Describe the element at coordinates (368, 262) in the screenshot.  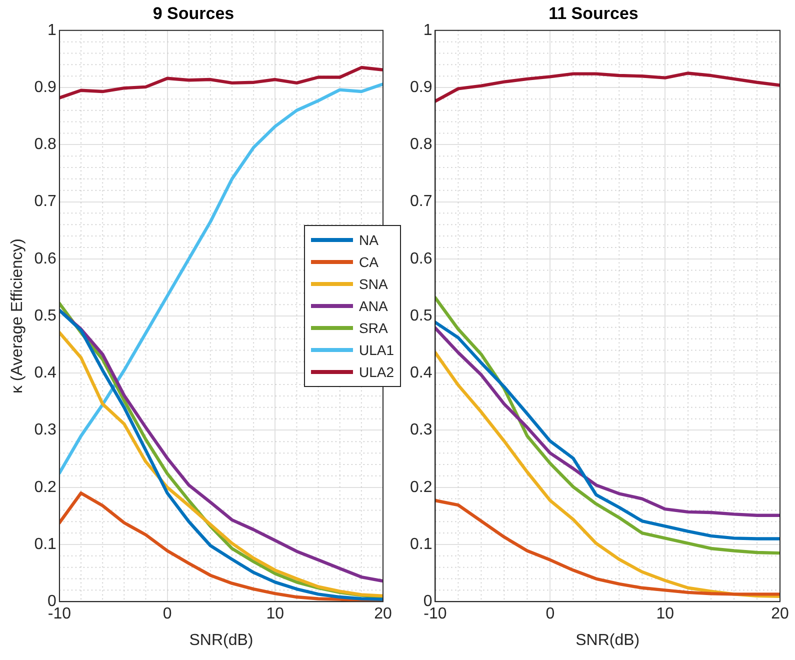
I see `legend-label: CA` at that location.